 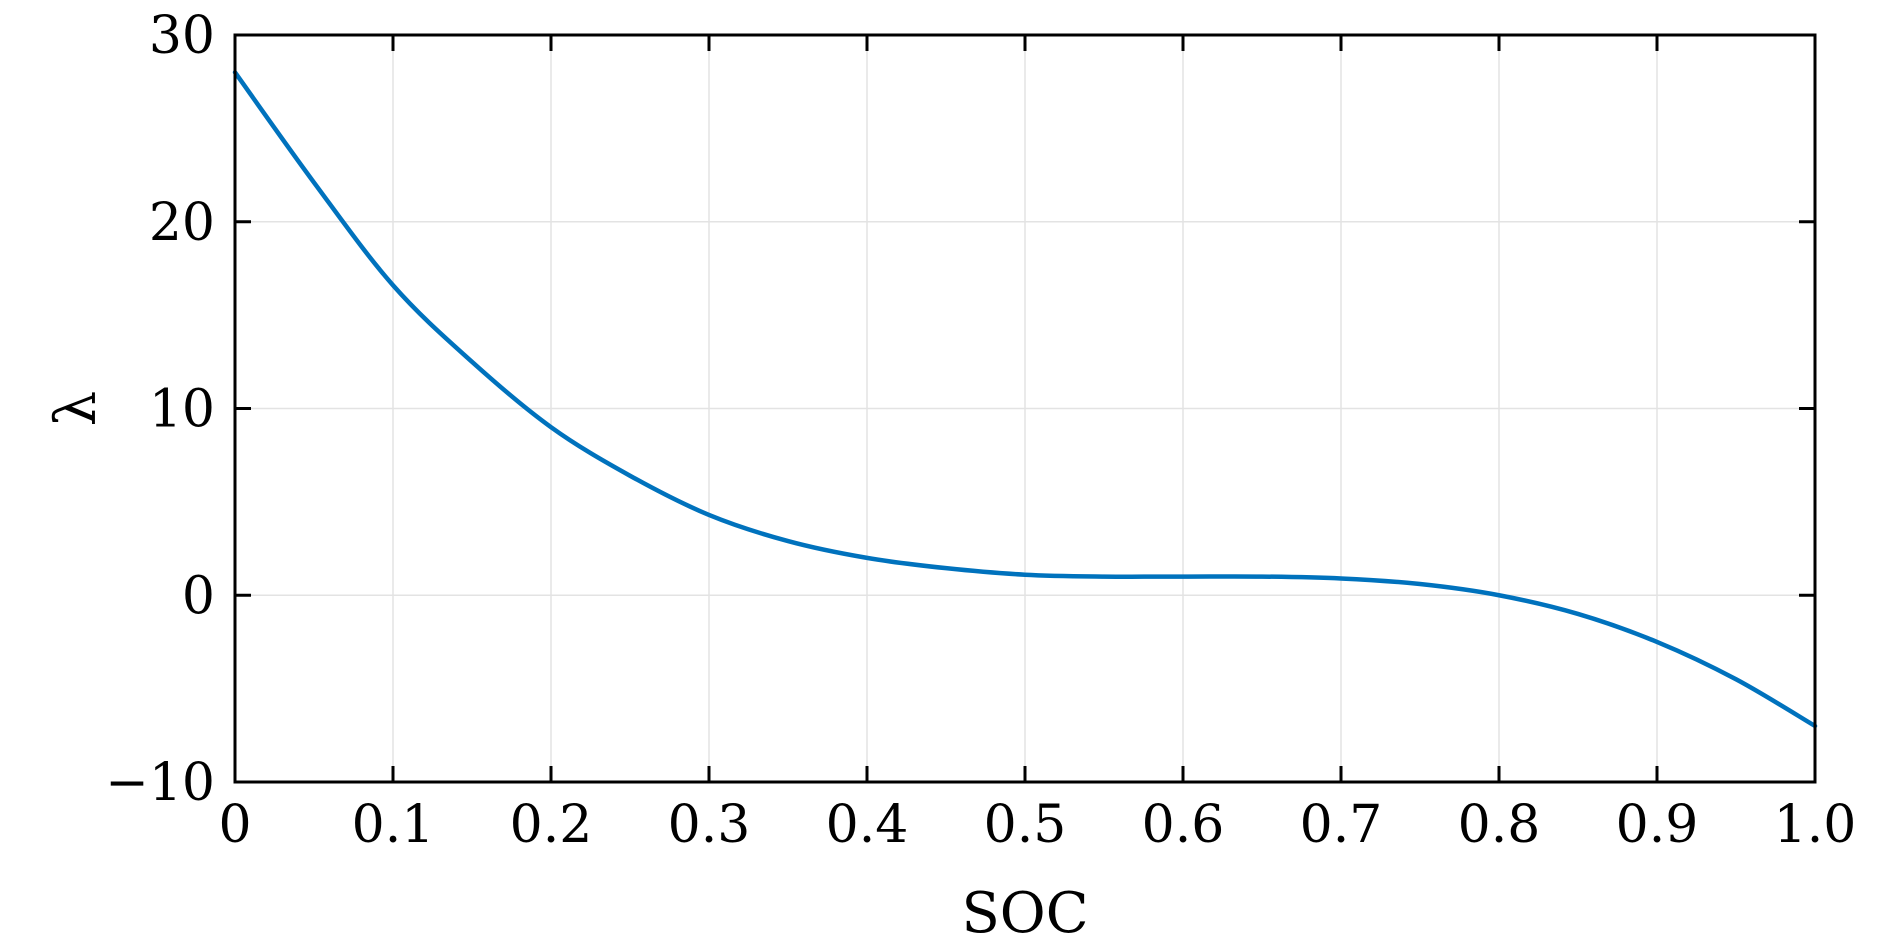 What do you see at coordinates (182, 223) in the screenshot?
I see `y-tick-label: 20` at bounding box center [182, 223].